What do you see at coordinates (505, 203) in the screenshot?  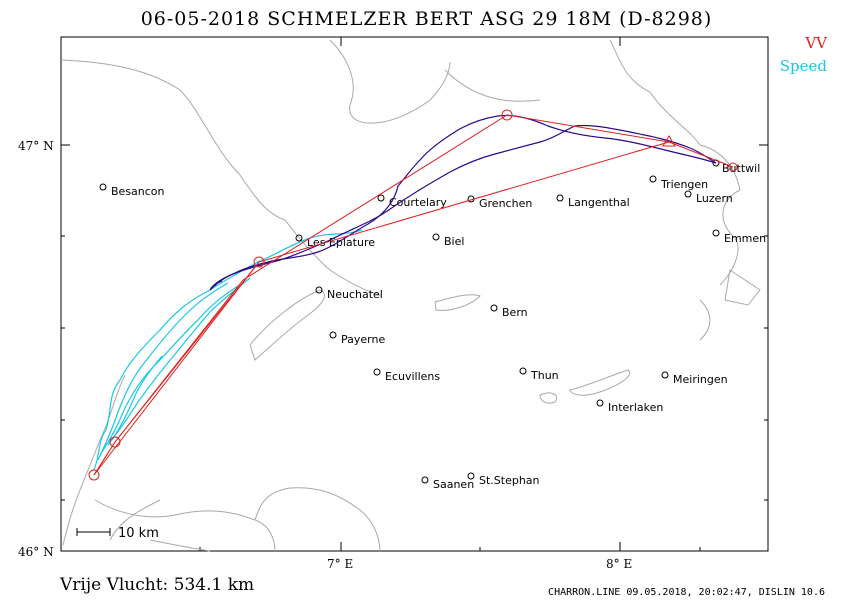 I see `town-grenchen: Grenchen` at bounding box center [505, 203].